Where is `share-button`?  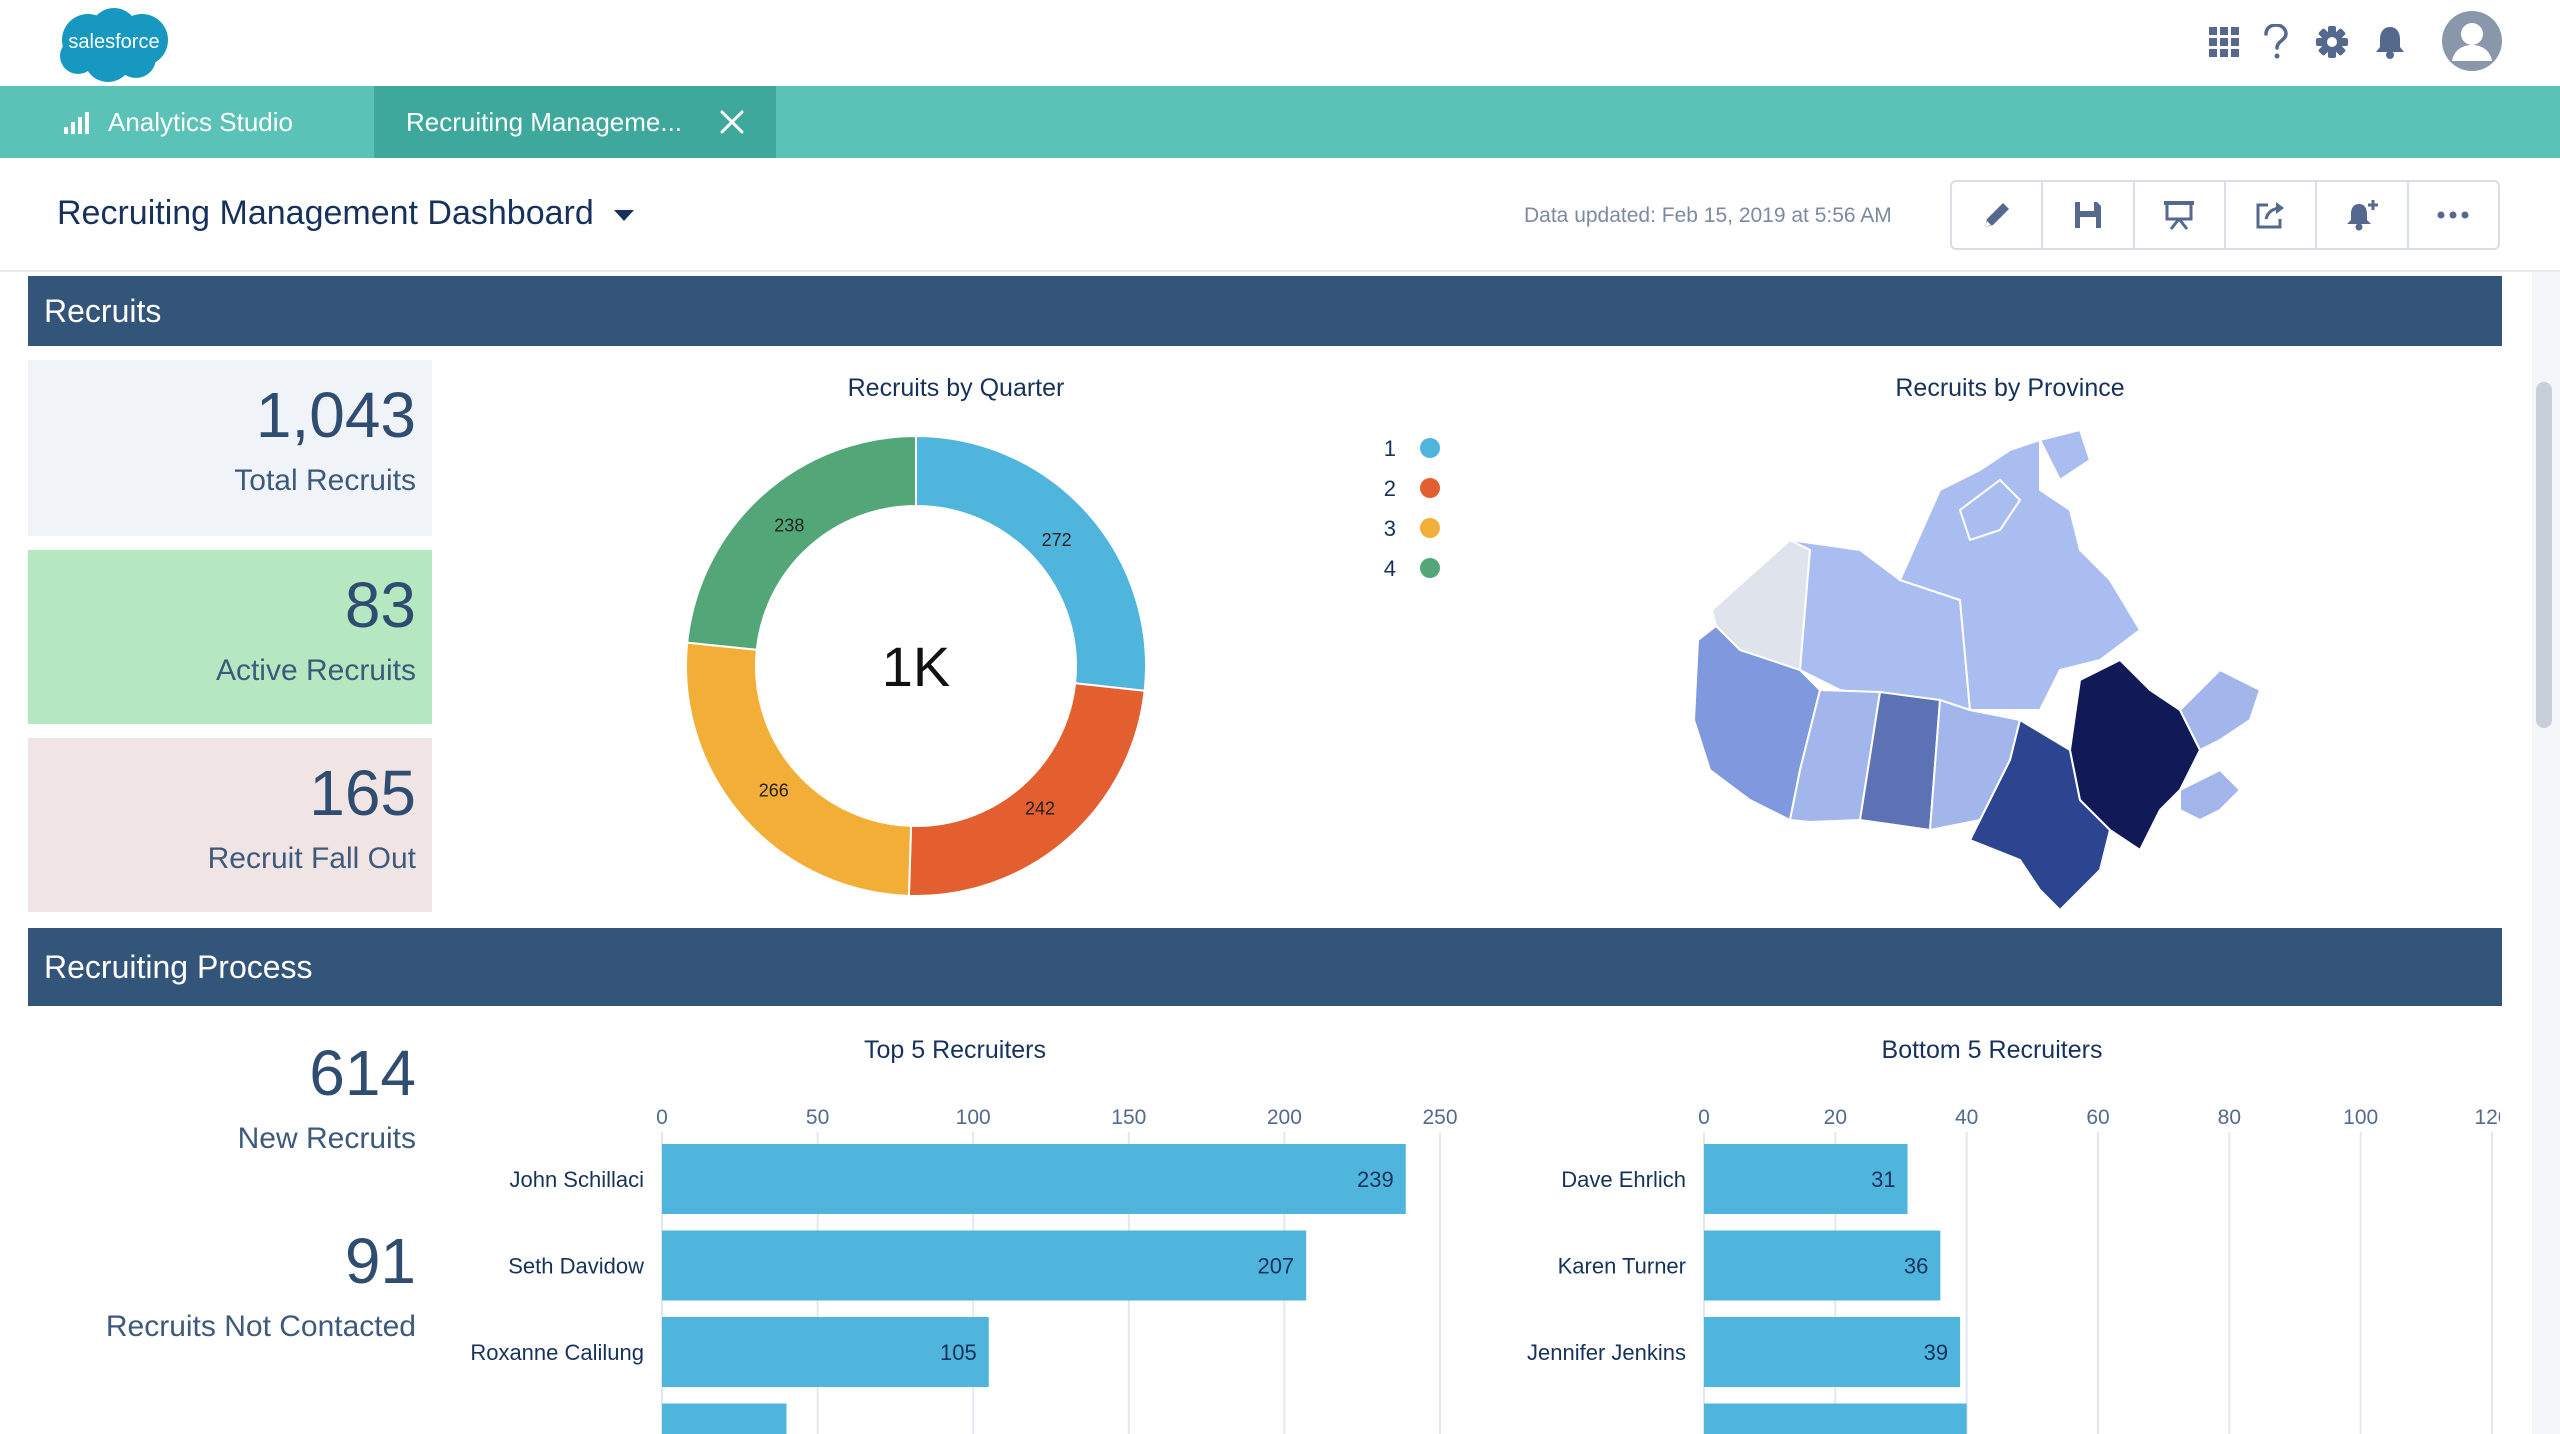 share-button is located at coordinates (2272, 215).